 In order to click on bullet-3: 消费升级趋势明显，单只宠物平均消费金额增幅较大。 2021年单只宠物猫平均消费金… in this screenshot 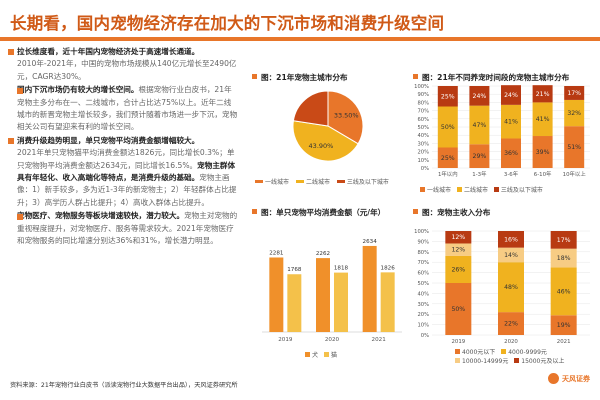, I will do `click(123, 172)`.